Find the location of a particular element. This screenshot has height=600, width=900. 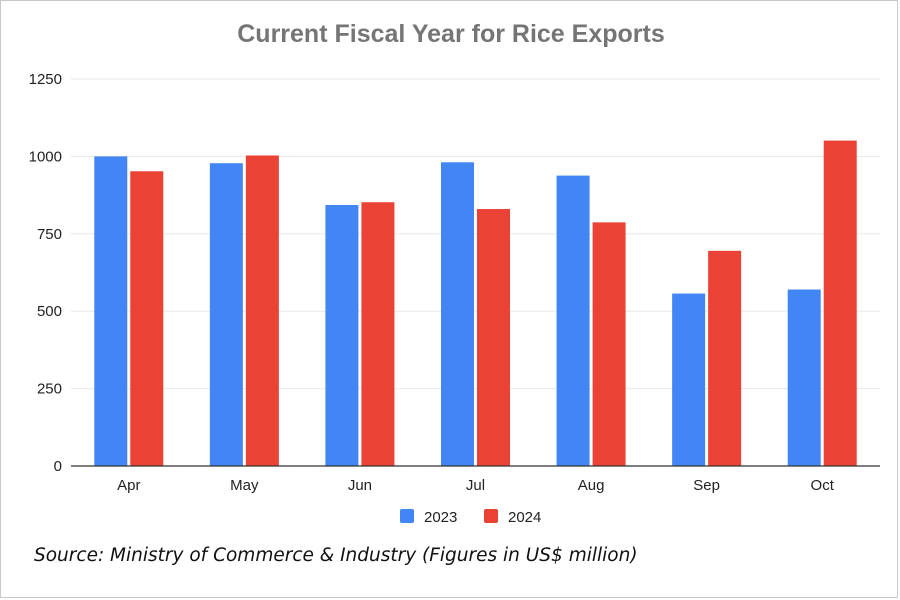

bar-2024-oct is located at coordinates (840, 303).